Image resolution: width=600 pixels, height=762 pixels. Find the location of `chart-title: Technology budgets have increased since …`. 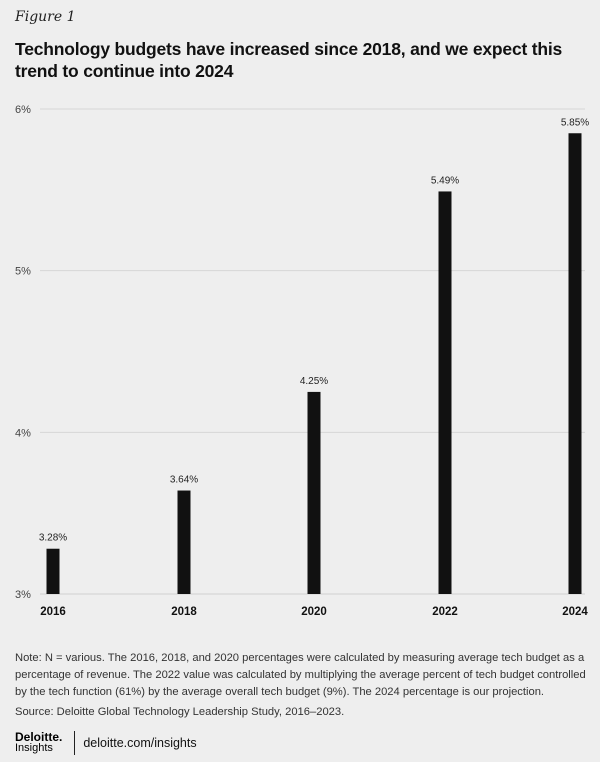

chart-title: Technology budgets have increased since … is located at coordinates (289, 60).